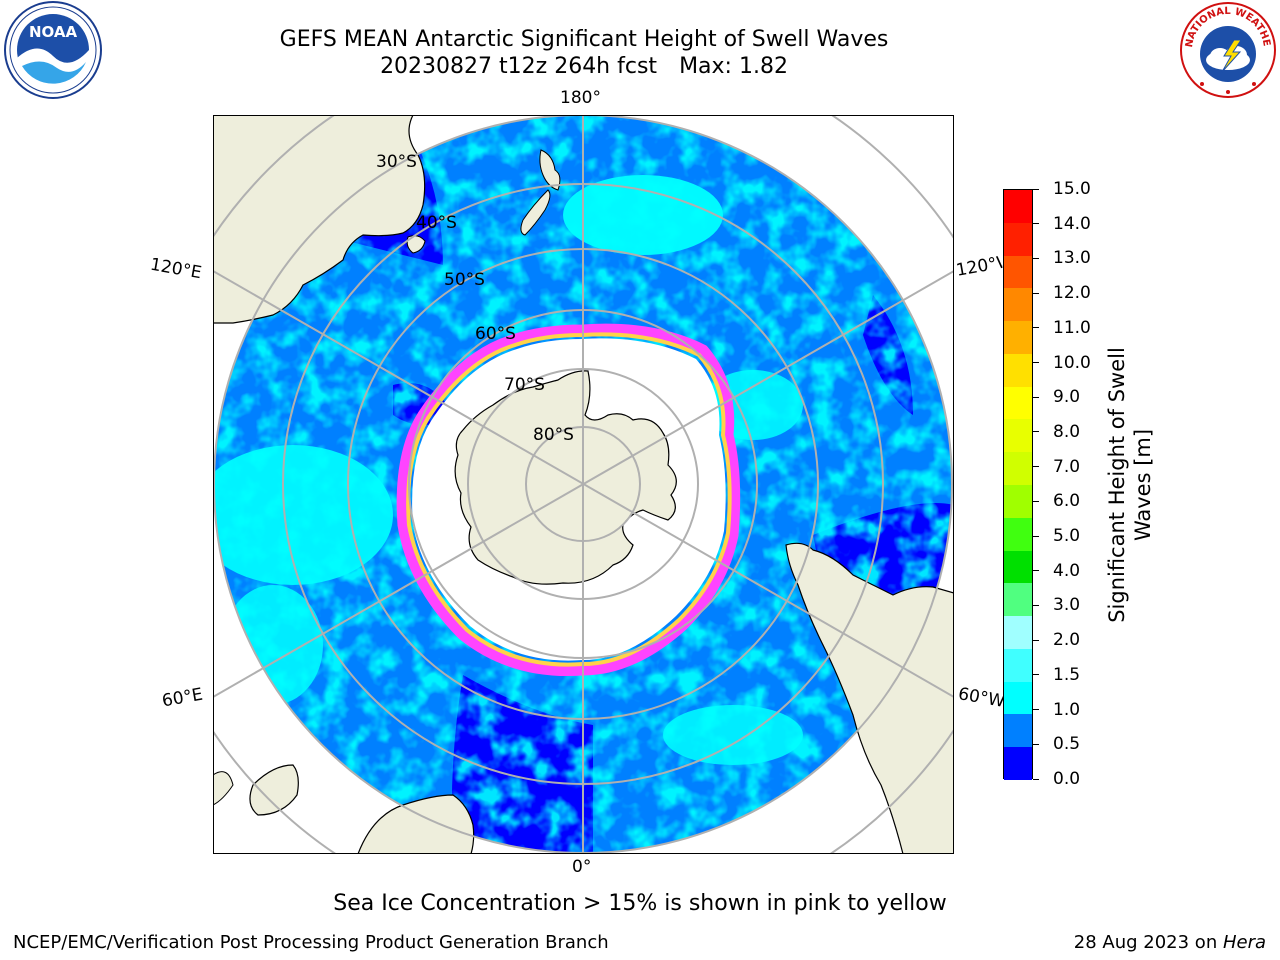  I want to click on colorbar-tick-label: 1.0, so click(1067, 709).